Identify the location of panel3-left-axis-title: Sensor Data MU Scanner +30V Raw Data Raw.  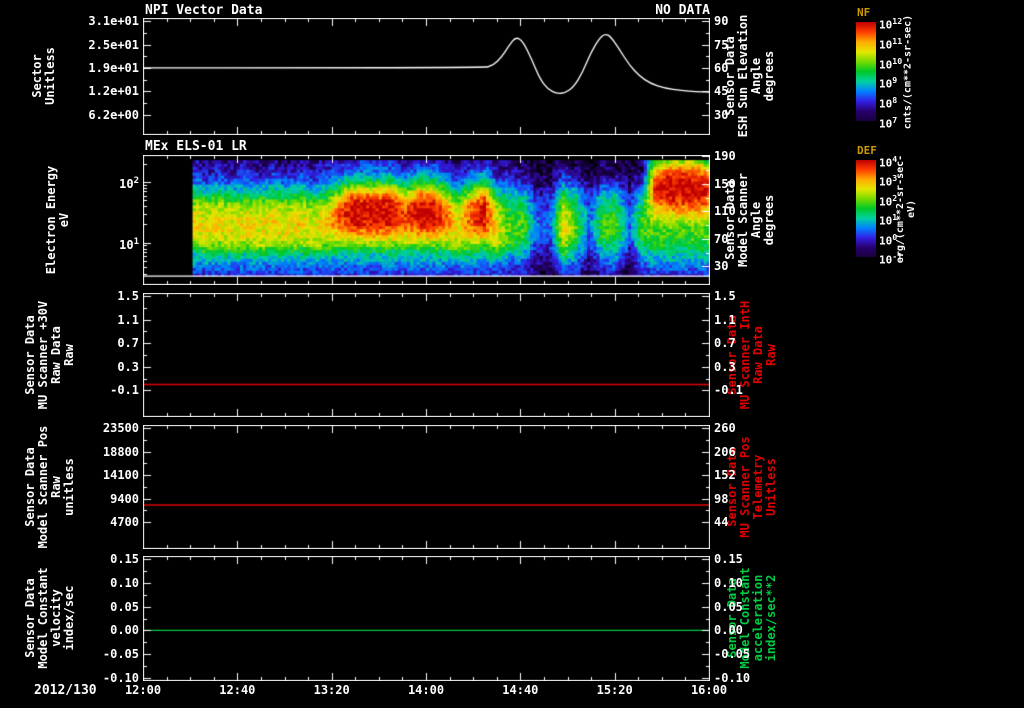
(49, 355).